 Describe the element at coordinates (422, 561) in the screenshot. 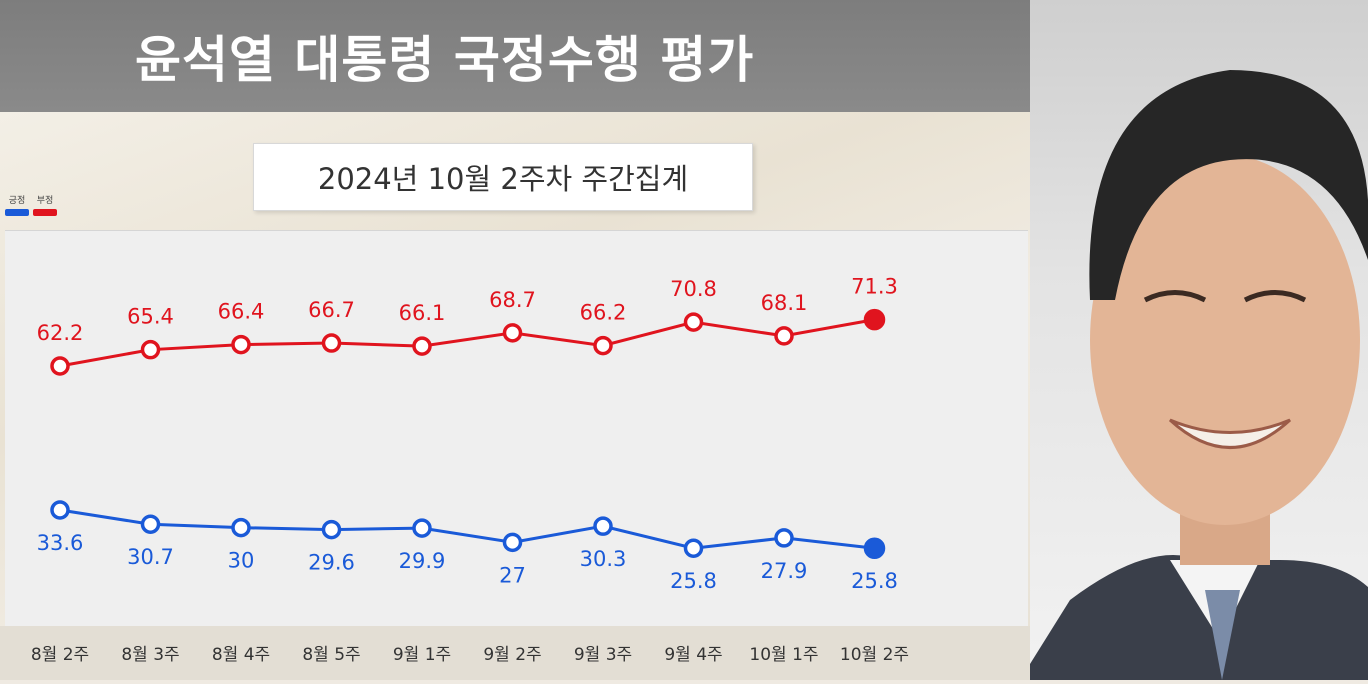

I see `data-label-positive-4: 29.9` at that location.